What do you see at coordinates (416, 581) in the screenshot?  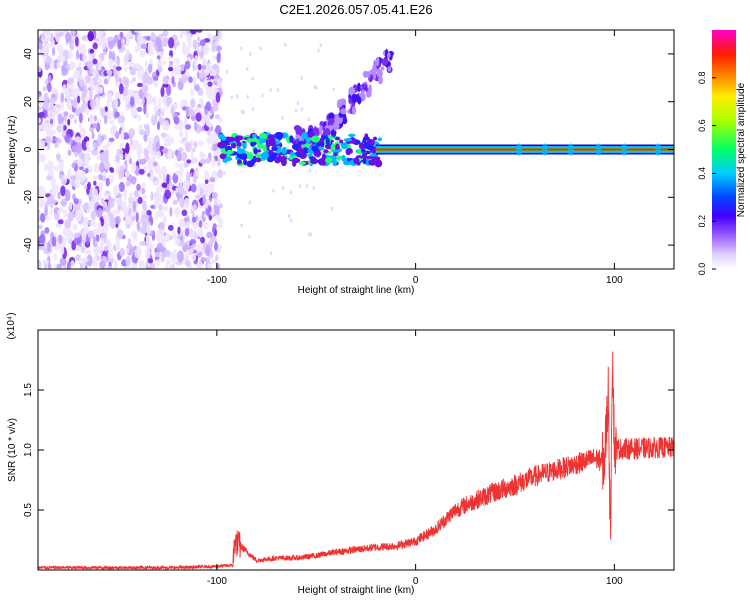 I see `x-tick-label: 0` at bounding box center [416, 581].